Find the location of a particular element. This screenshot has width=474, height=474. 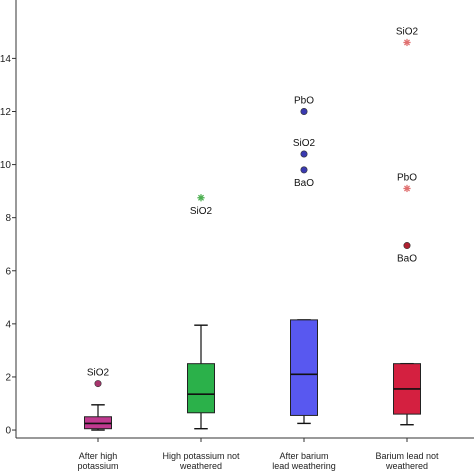

category-label-line2: potassium is located at coordinates (97, 466).